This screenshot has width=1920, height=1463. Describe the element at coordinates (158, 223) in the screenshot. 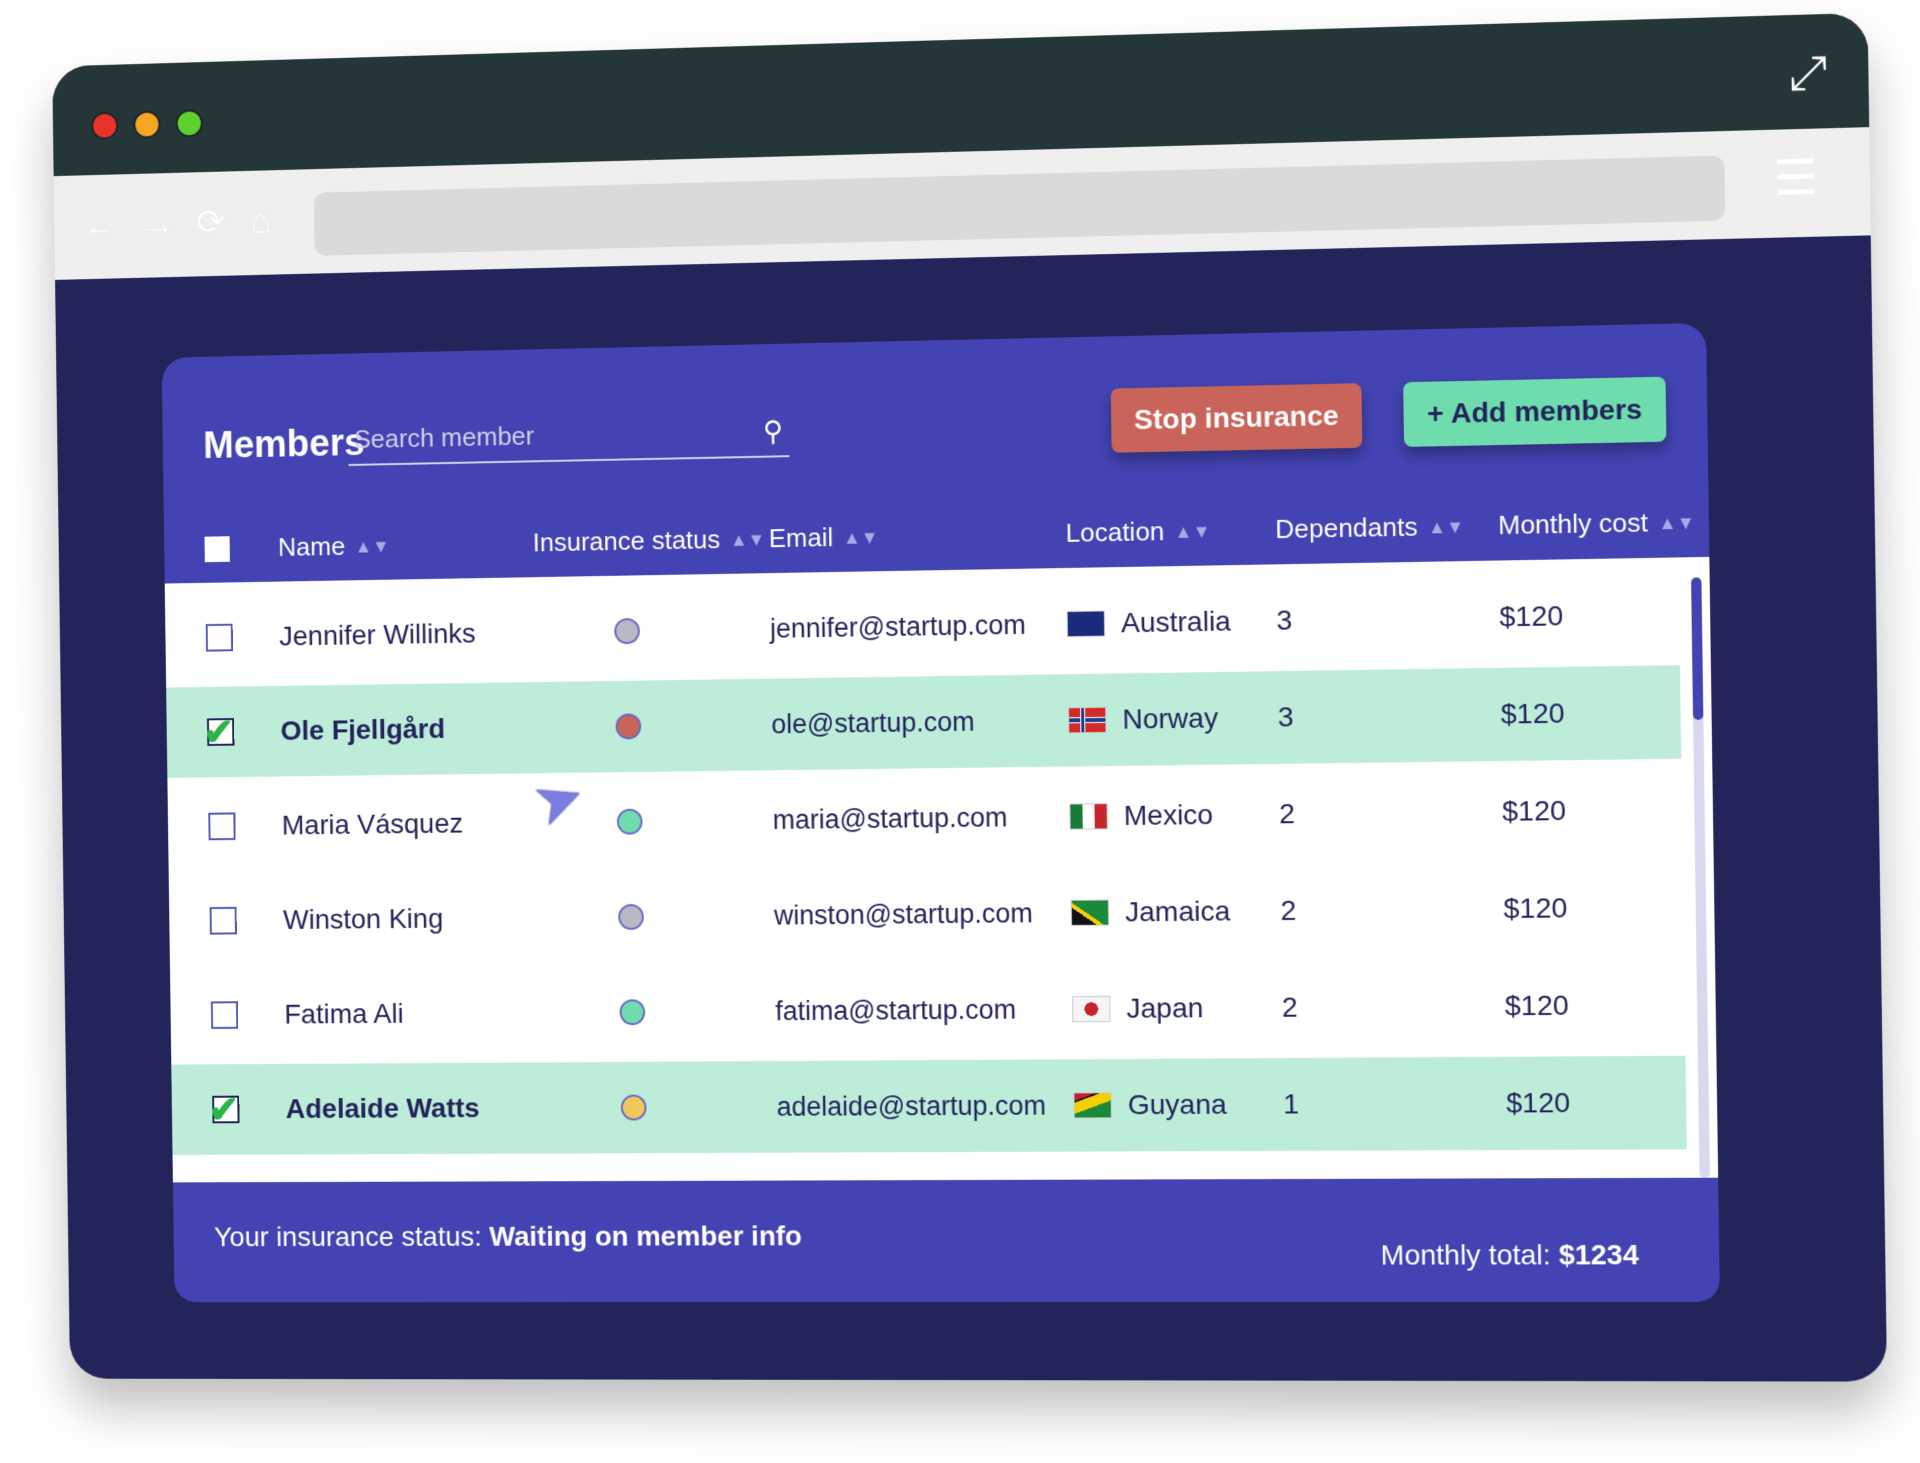

I see `forward-icon: →` at that location.